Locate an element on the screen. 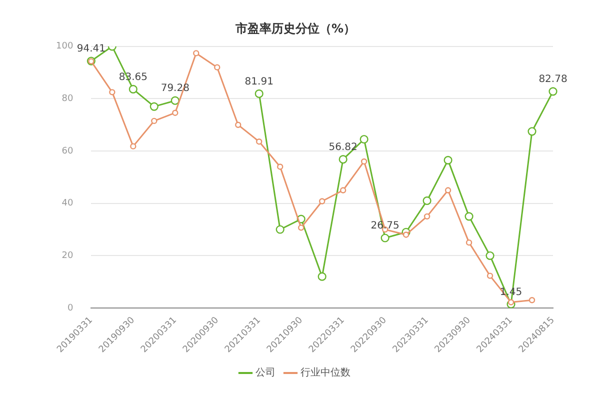 The image size is (591, 400). y-tick-label: 20 is located at coordinates (68, 256).